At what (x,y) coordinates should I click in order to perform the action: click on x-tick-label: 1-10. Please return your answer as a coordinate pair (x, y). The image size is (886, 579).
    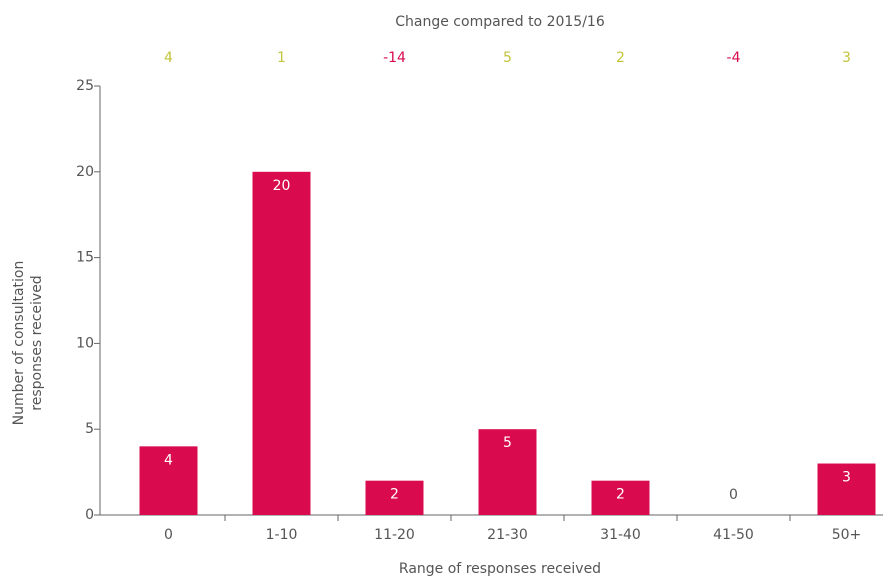
    Looking at the image, I should click on (282, 535).